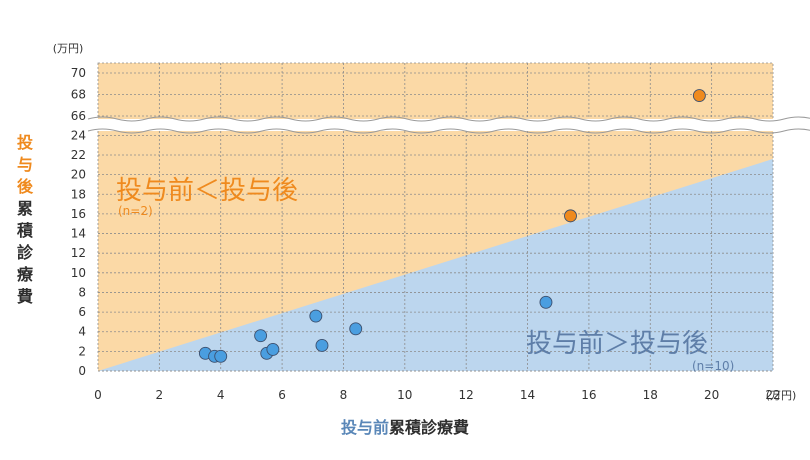 The height and width of the screenshot is (460, 810). Describe the element at coordinates (78, 95) in the screenshot. I see `y-tick-label: 68` at that location.